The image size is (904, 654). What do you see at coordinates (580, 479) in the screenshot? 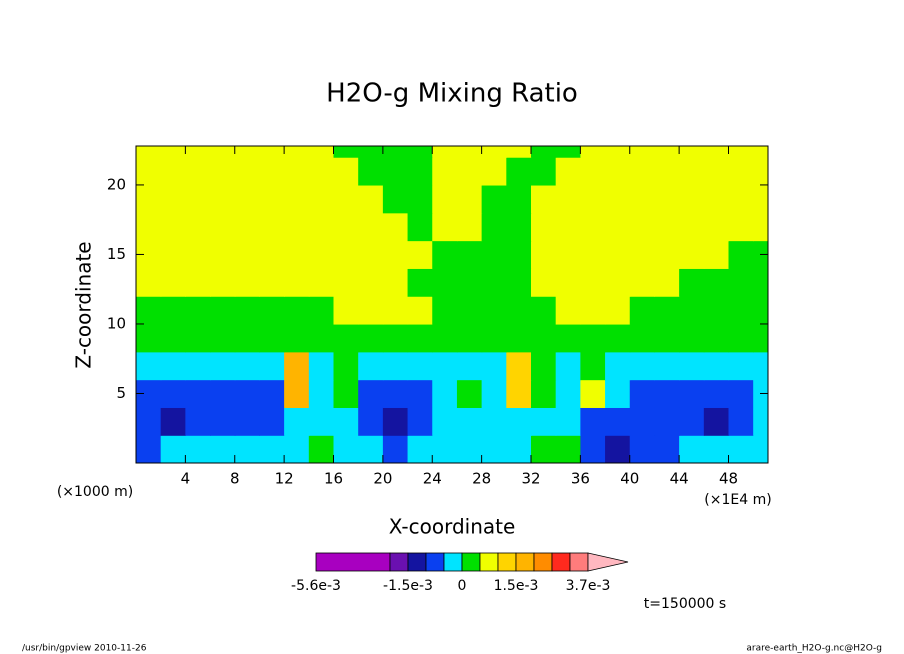
I see `x-tick-label: 36` at bounding box center [580, 479].